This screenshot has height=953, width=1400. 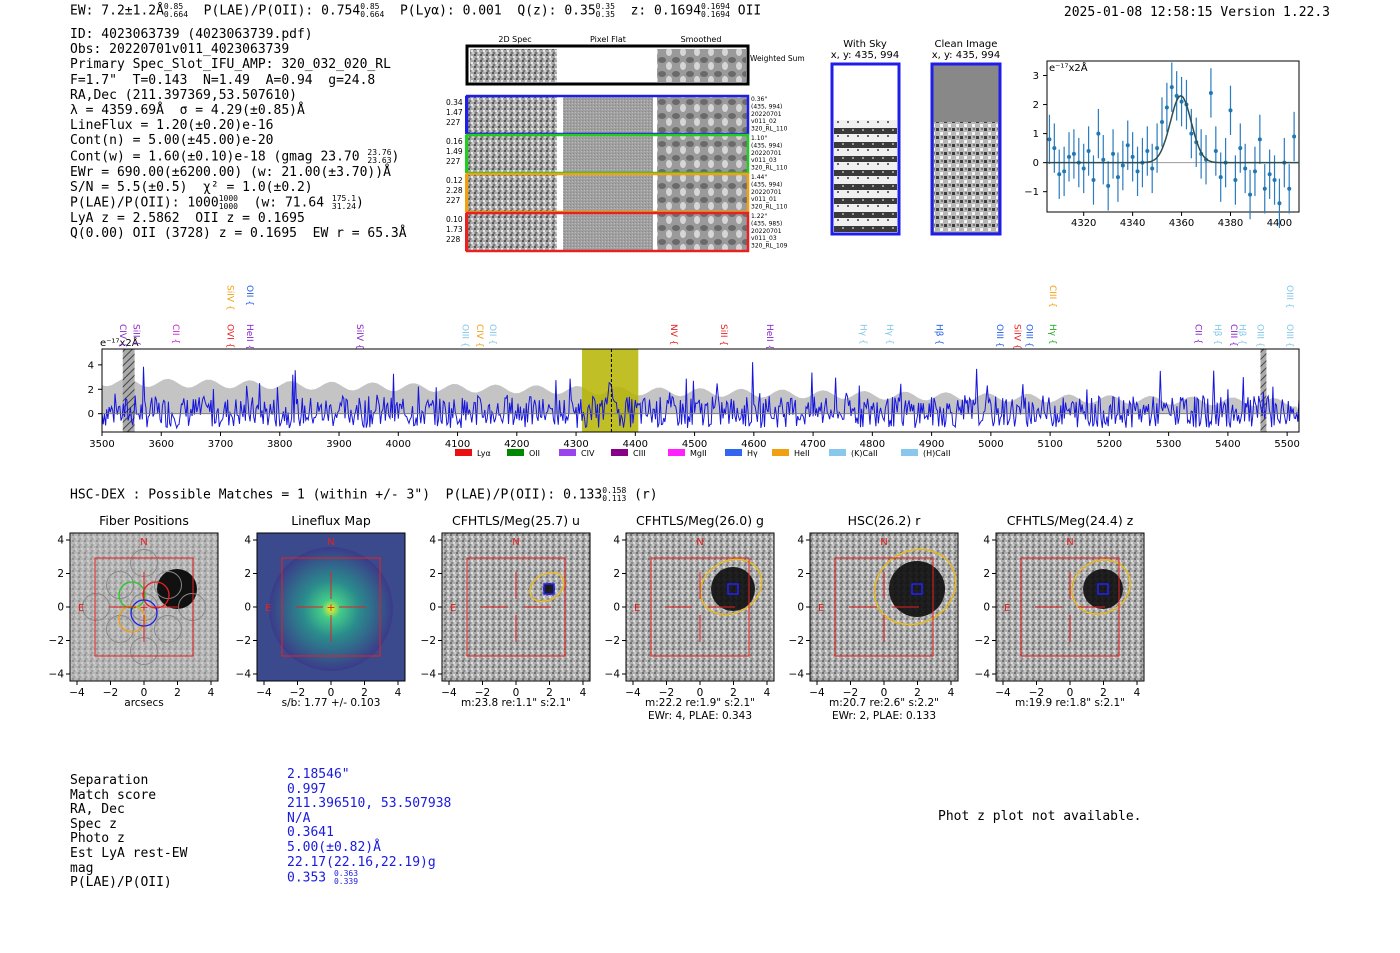 What do you see at coordinates (453, 239) in the screenshot?
I see `cutout-left-label: 228` at bounding box center [453, 239].